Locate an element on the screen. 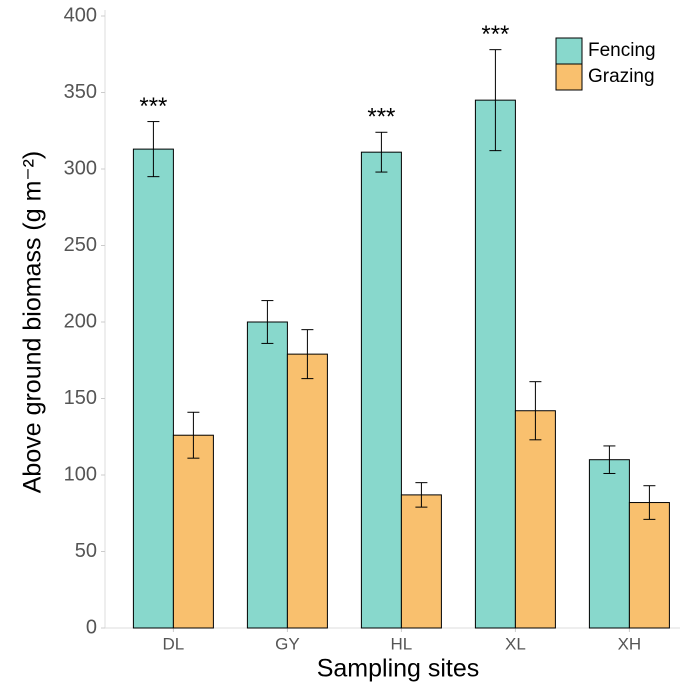 This screenshot has width=680, height=695. y-axis-label: Above ground biomass (g m⁻²) is located at coordinates (33, 322).